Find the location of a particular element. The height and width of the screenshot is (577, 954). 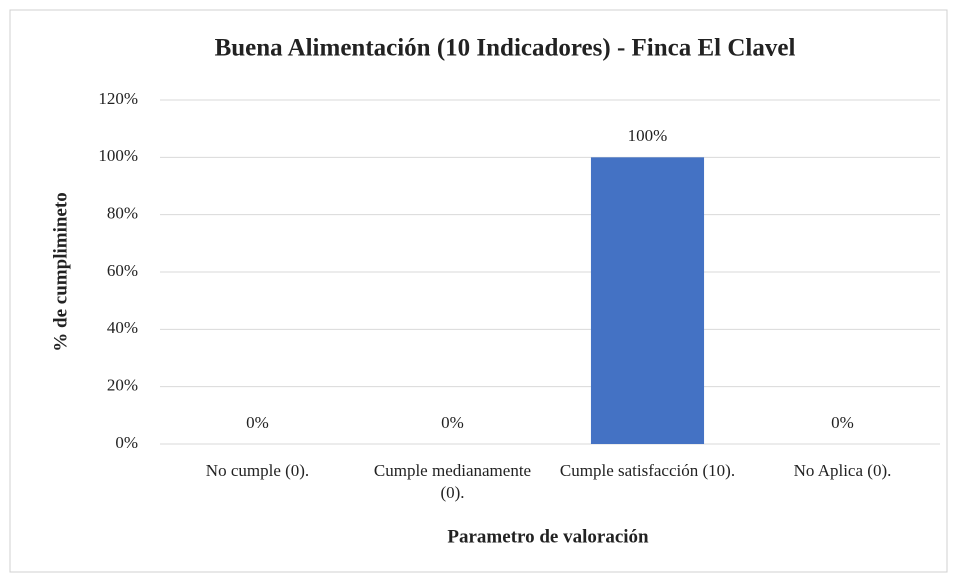

y-tick-label: 80% is located at coordinates (122, 213).